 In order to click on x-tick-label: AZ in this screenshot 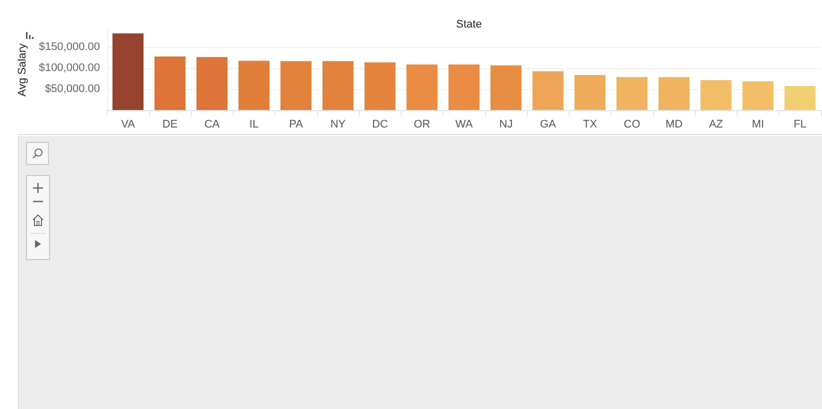, I will do `click(716, 124)`.